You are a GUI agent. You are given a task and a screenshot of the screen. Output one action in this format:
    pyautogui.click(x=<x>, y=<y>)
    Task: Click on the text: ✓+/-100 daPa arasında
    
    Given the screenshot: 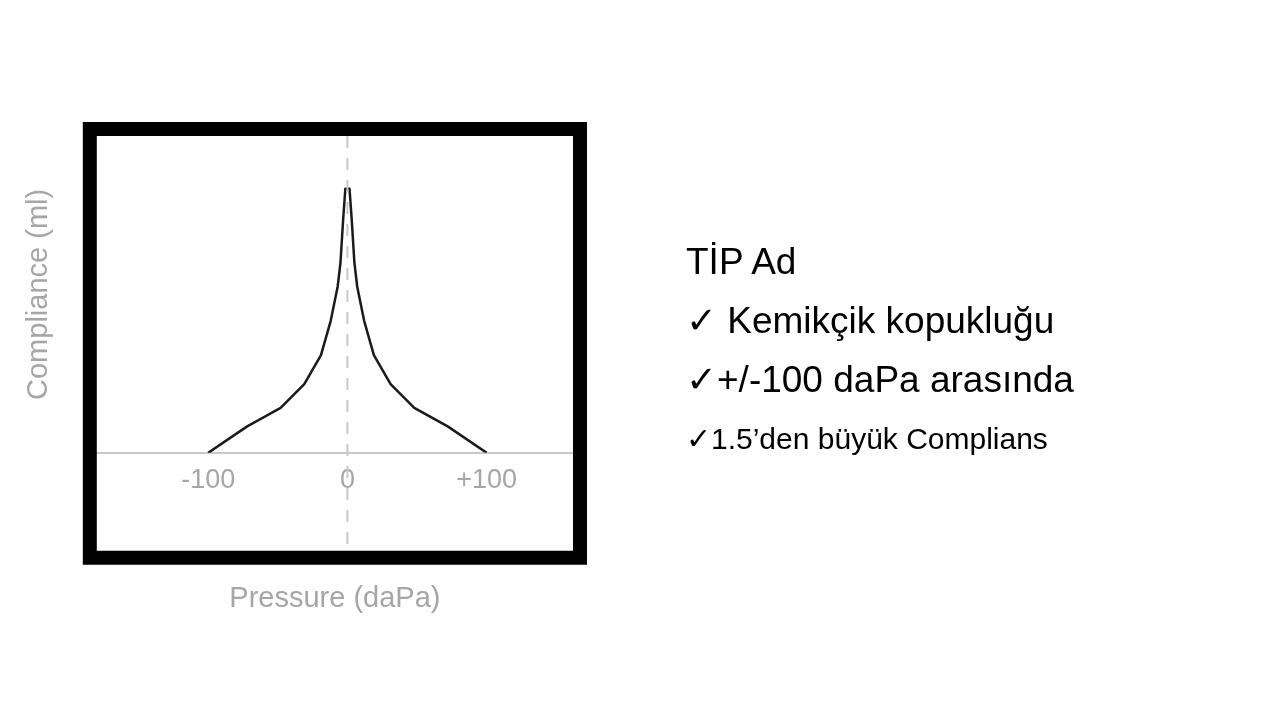 What is the action you would take?
    pyautogui.click(x=880, y=380)
    